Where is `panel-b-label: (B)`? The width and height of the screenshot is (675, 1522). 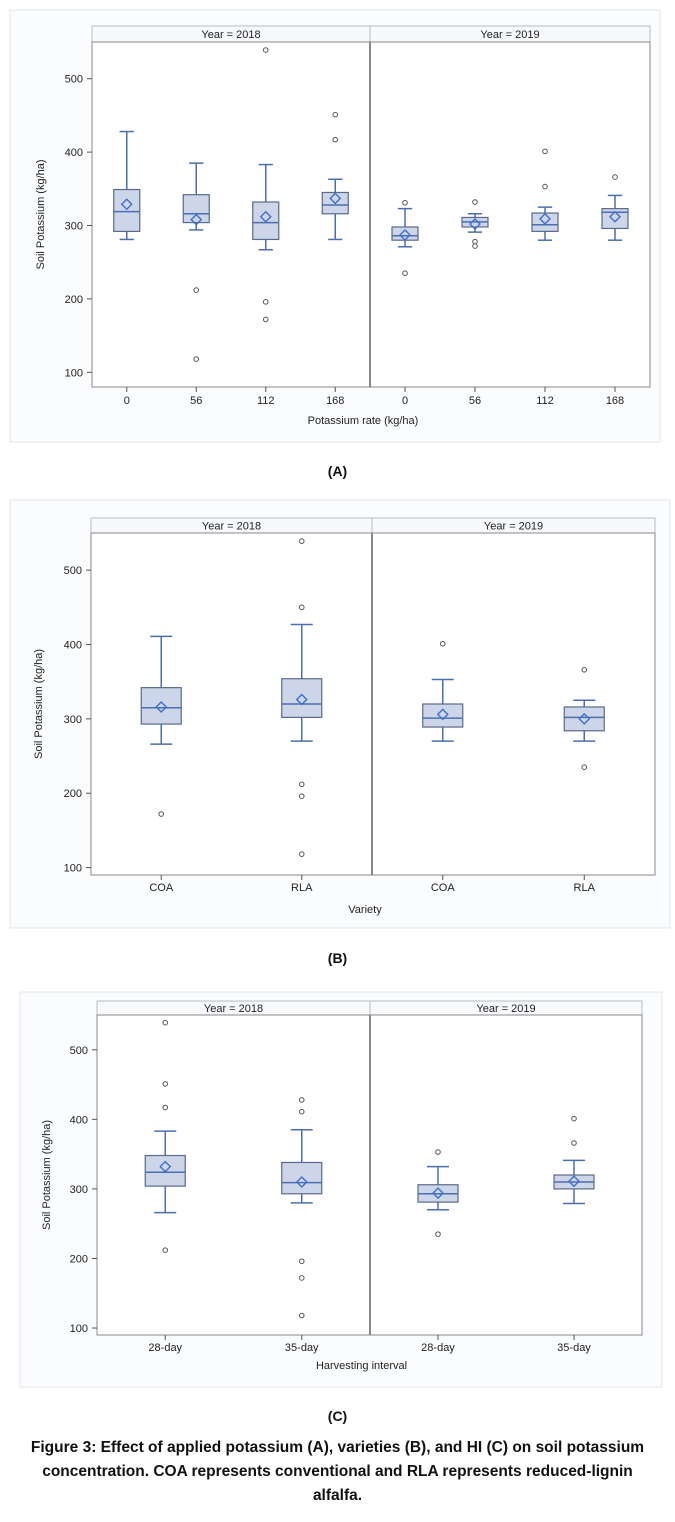
panel-b-label: (B) is located at coordinates (337, 958).